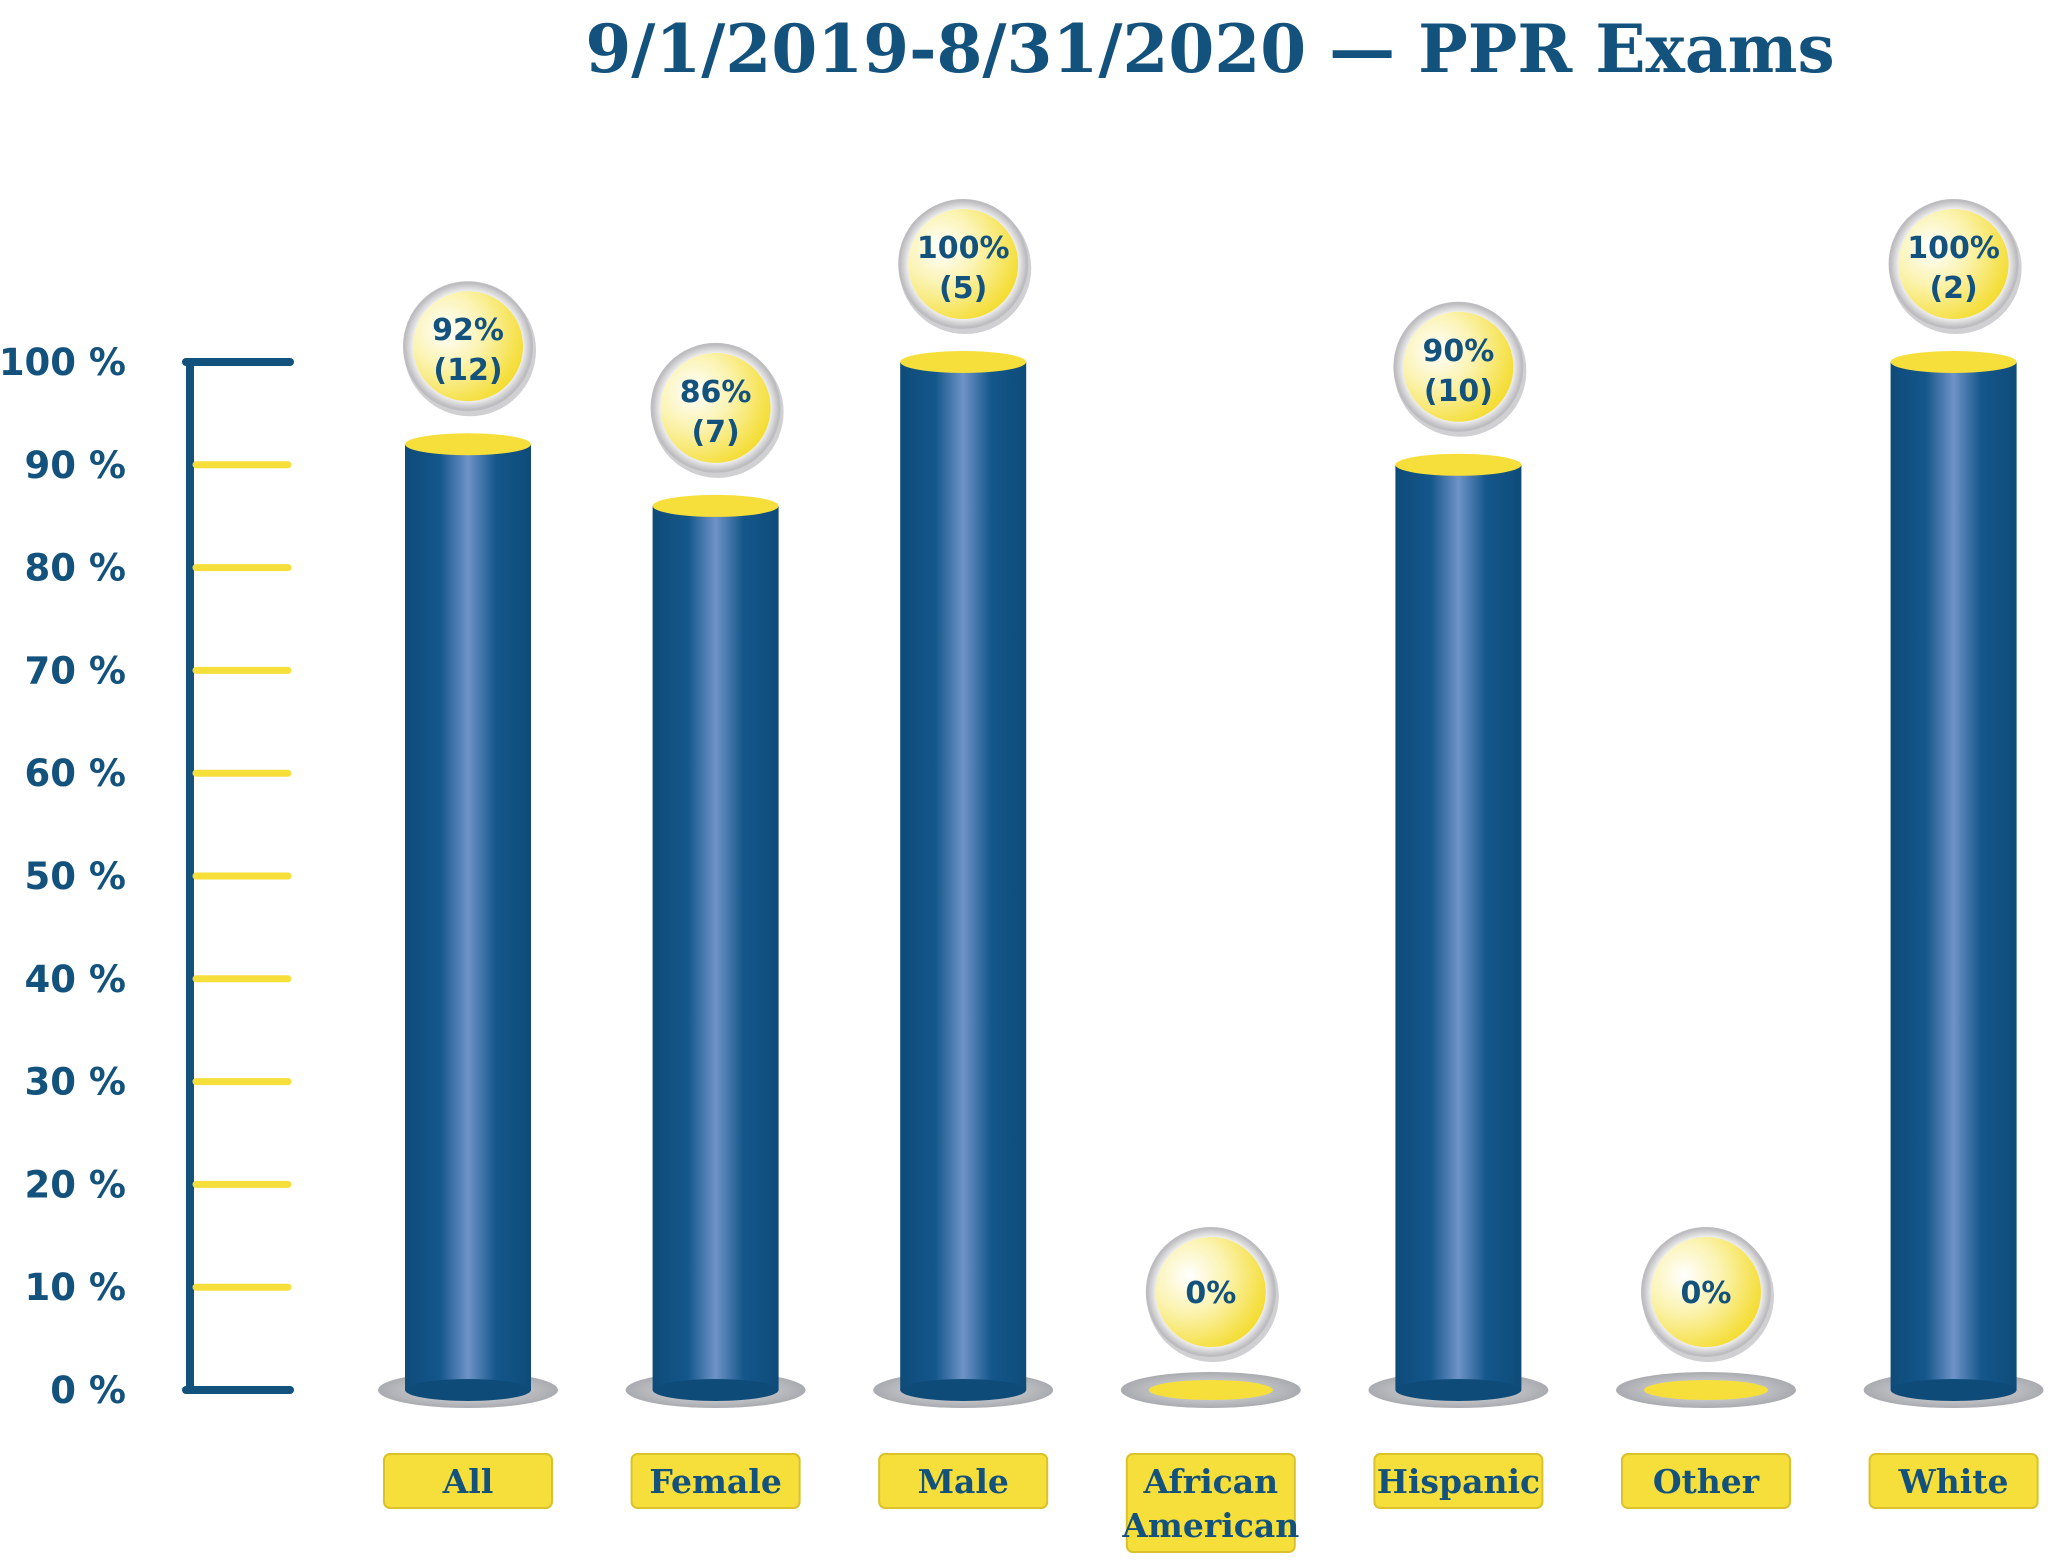 Image resolution: width=2048 pixels, height=1561 pixels. I want to click on category-label-text: Male, so click(962, 1481).